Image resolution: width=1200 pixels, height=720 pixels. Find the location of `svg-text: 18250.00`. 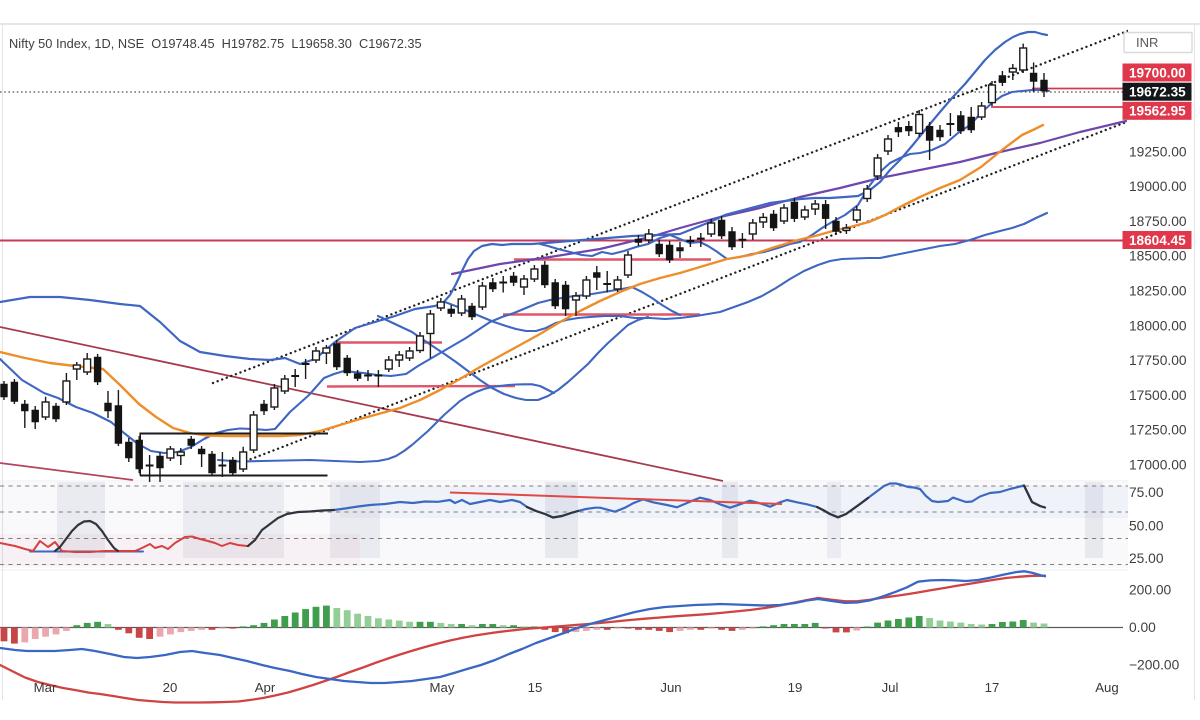

svg-text: 18250.00 is located at coordinates (1158, 291).